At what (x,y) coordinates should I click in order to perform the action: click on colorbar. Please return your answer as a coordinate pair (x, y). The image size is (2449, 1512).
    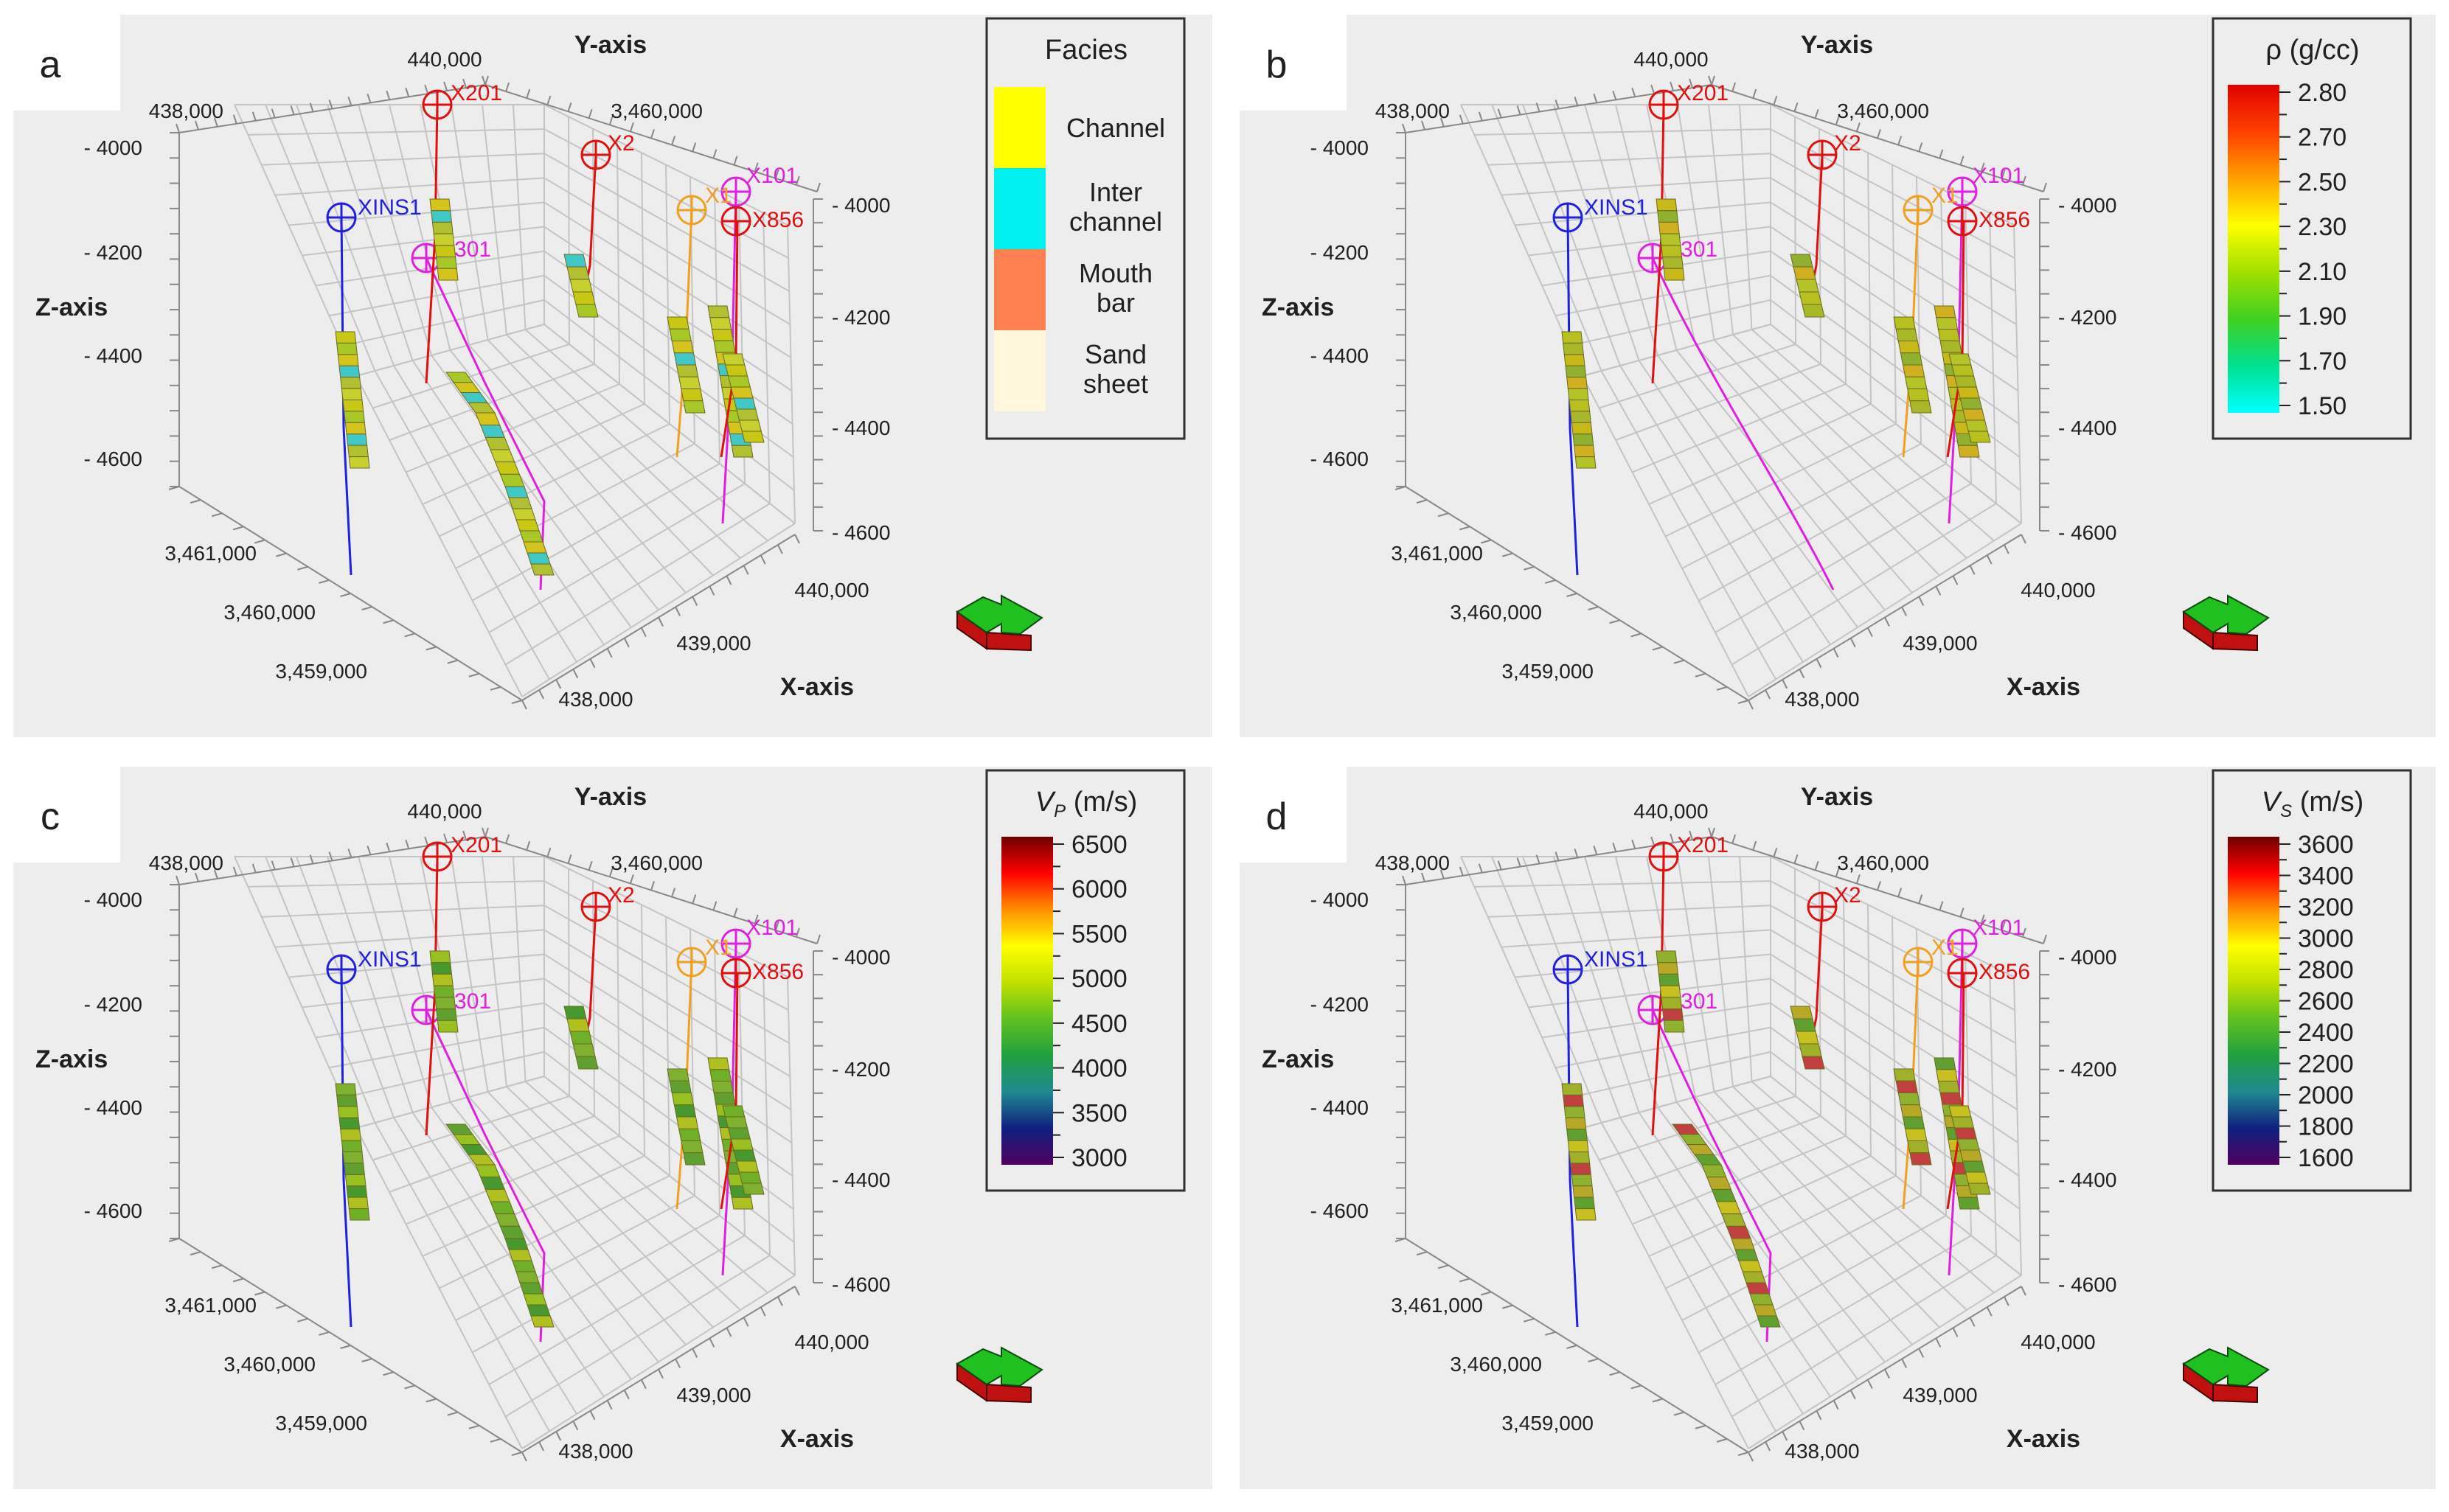
    Looking at the image, I should click on (1027, 1001).